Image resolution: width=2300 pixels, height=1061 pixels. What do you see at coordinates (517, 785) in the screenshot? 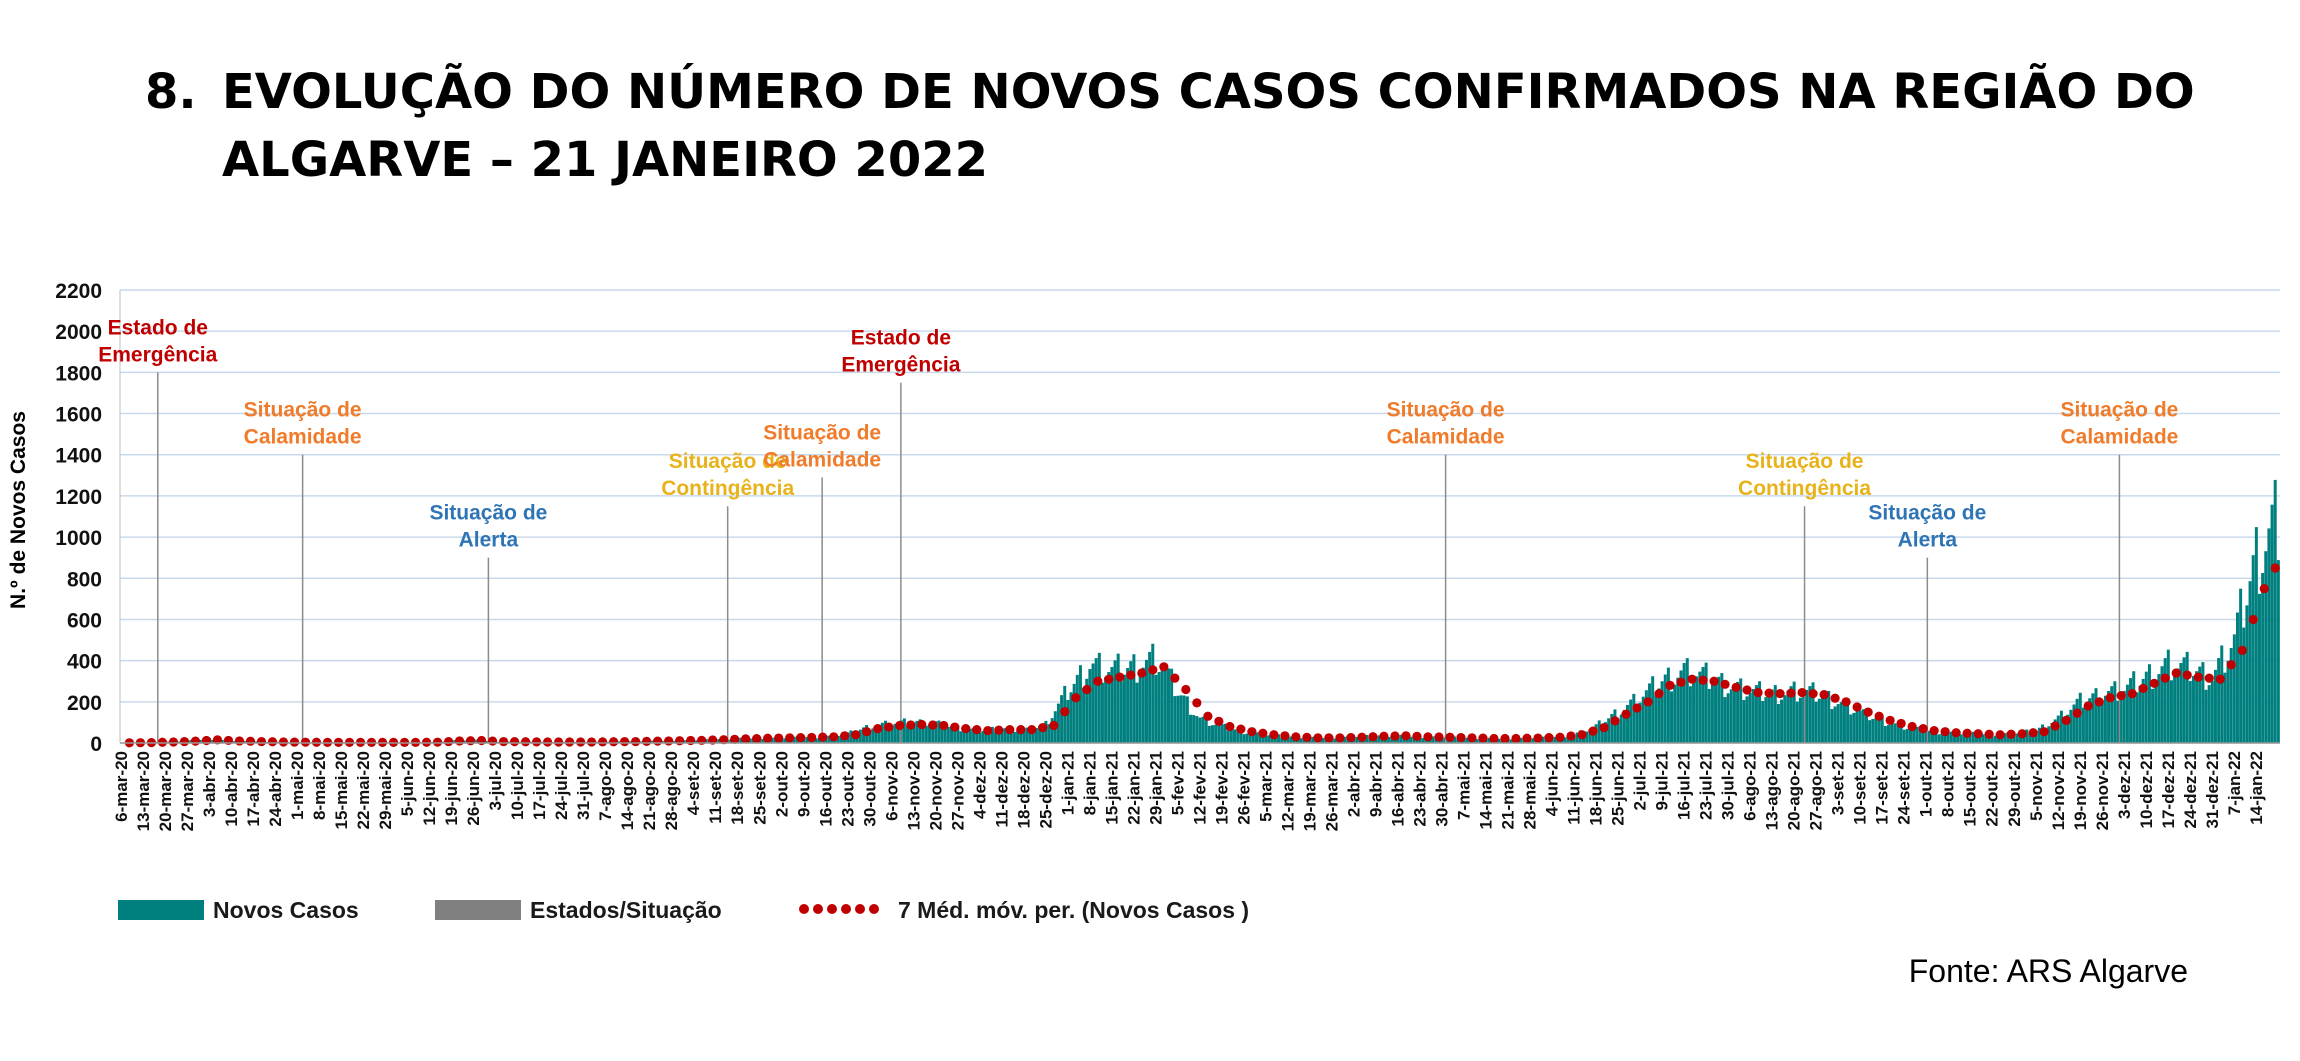
I see `x-tick-label: 10-jul-20` at bounding box center [517, 785].